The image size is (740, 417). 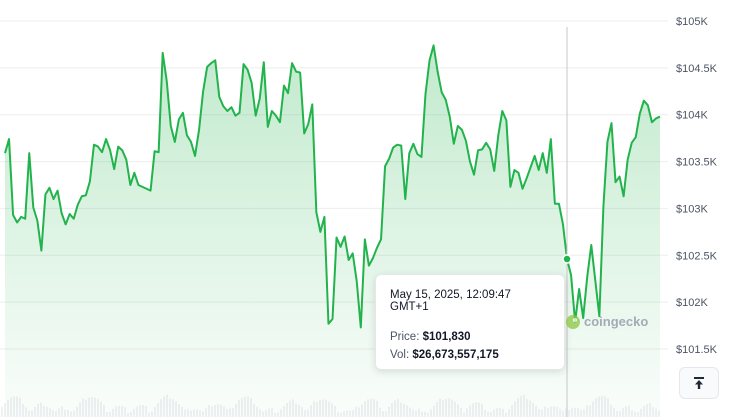 What do you see at coordinates (573, 321) in the screenshot?
I see `gecko-logo-icon` at bounding box center [573, 321].